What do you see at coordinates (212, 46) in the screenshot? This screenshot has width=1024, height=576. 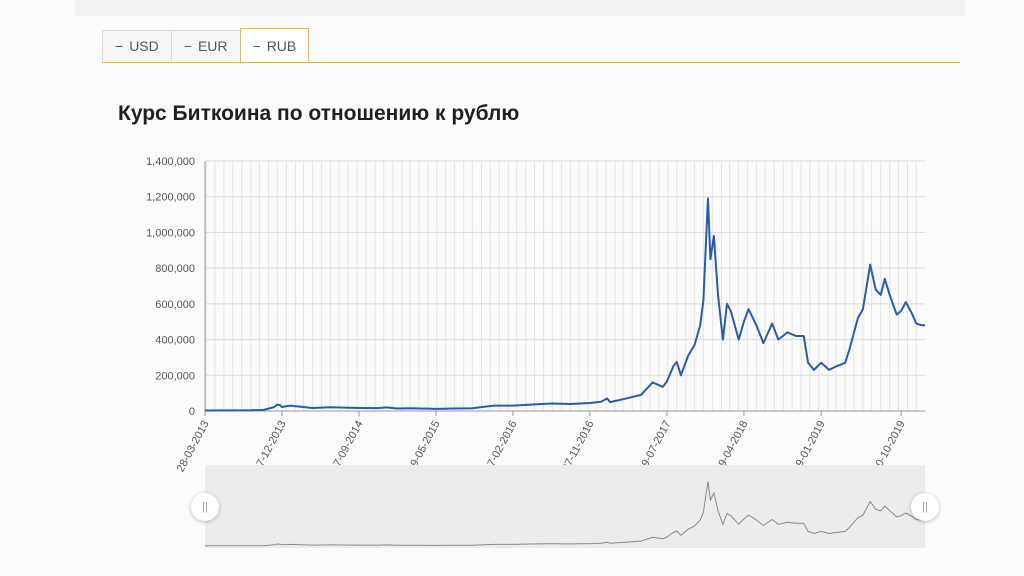 I see `tab-eur-label: EUR` at bounding box center [212, 46].